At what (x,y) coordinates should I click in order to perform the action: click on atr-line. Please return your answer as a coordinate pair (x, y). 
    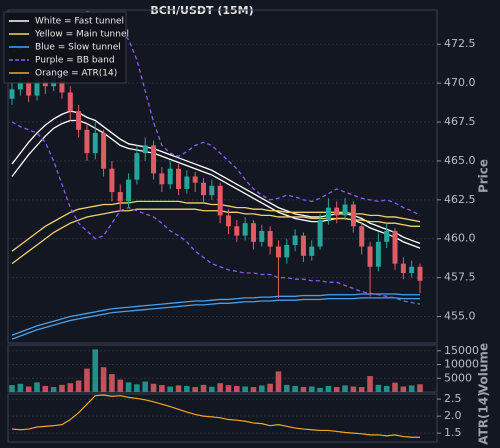
    Looking at the image, I should click on (215, 416).